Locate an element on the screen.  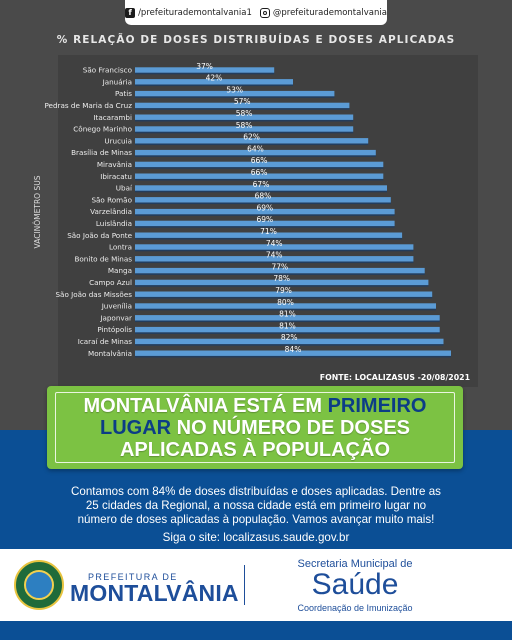
data-label: 57% is located at coordinates (242, 101).